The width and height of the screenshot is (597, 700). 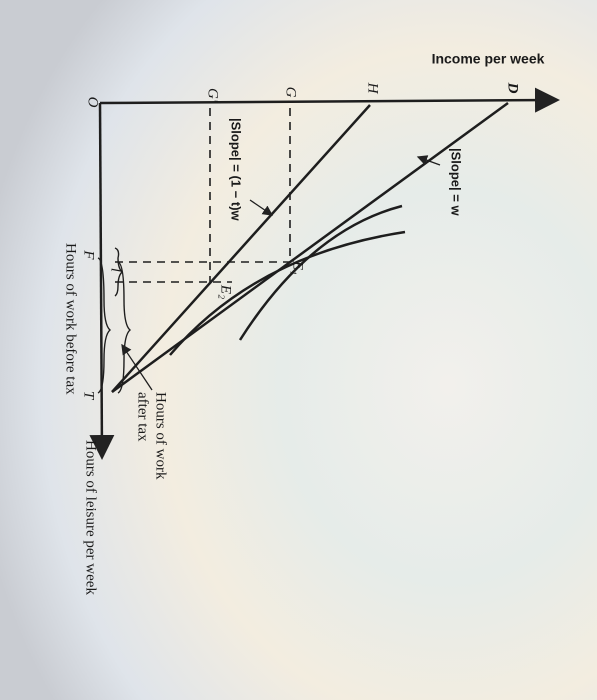 What do you see at coordinates (89, 254) in the screenshot?
I see `point-f: F` at bounding box center [89, 254].